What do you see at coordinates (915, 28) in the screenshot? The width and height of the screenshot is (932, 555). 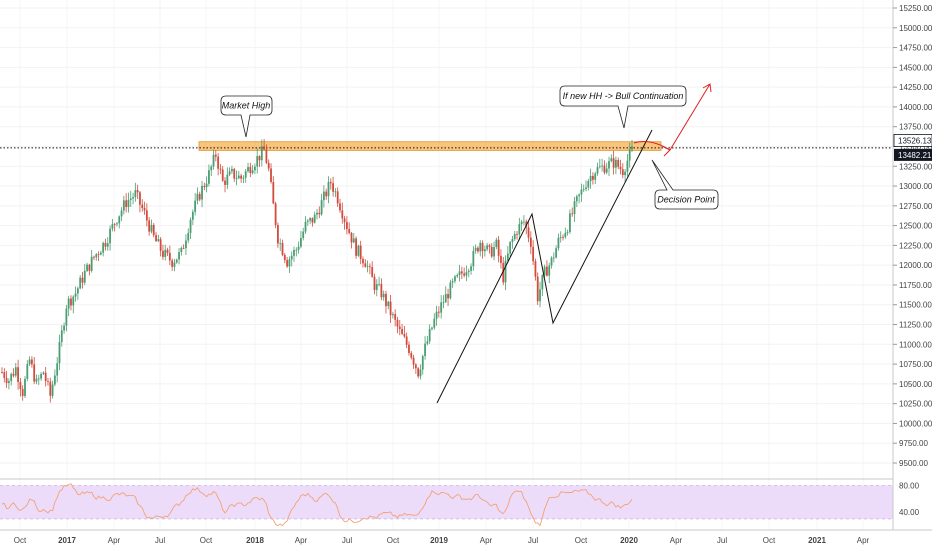 I see `price-tick-label: 15000.00` at bounding box center [915, 28].